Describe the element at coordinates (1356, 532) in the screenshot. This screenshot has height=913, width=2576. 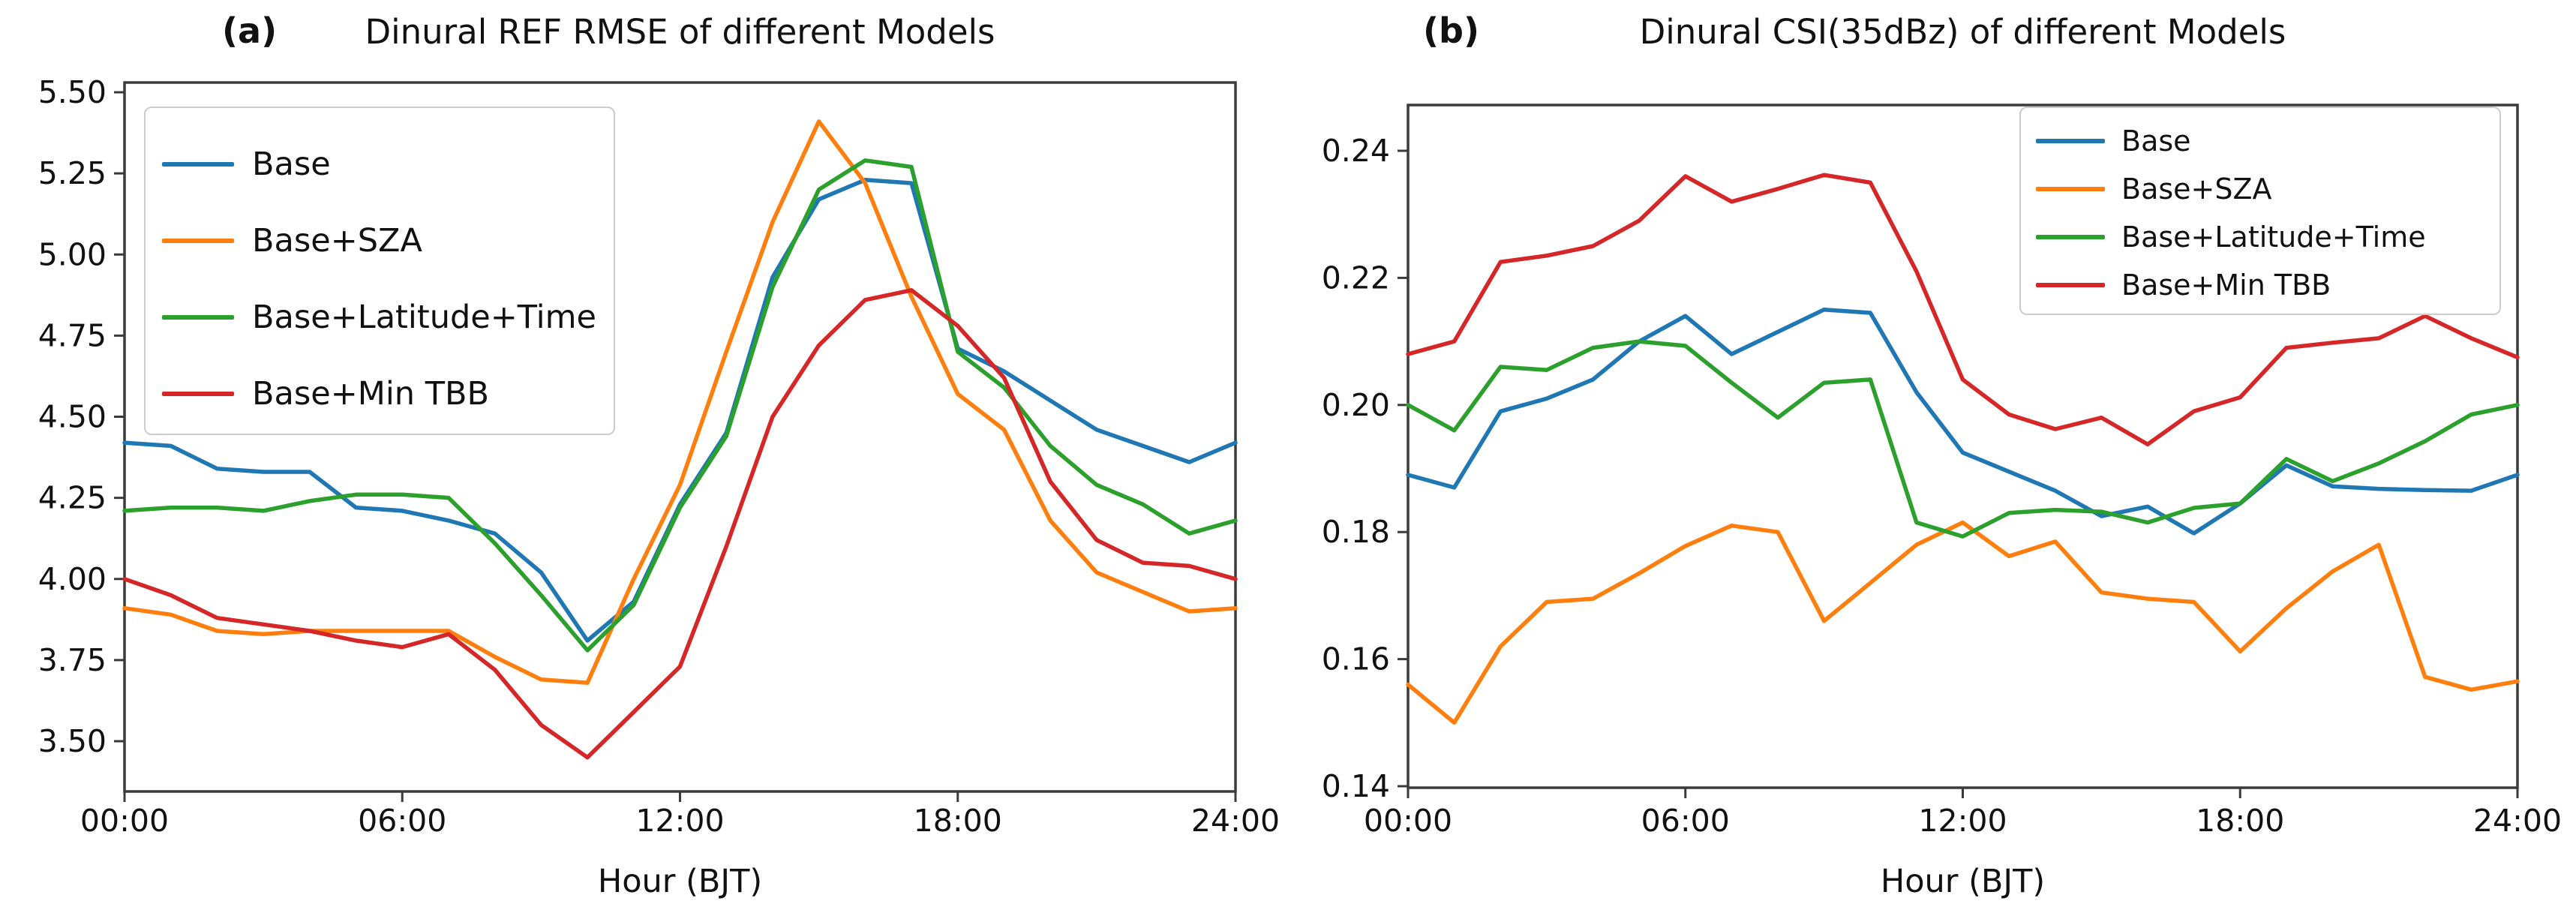
I see `y-tick-label-b: 0.18` at that location.